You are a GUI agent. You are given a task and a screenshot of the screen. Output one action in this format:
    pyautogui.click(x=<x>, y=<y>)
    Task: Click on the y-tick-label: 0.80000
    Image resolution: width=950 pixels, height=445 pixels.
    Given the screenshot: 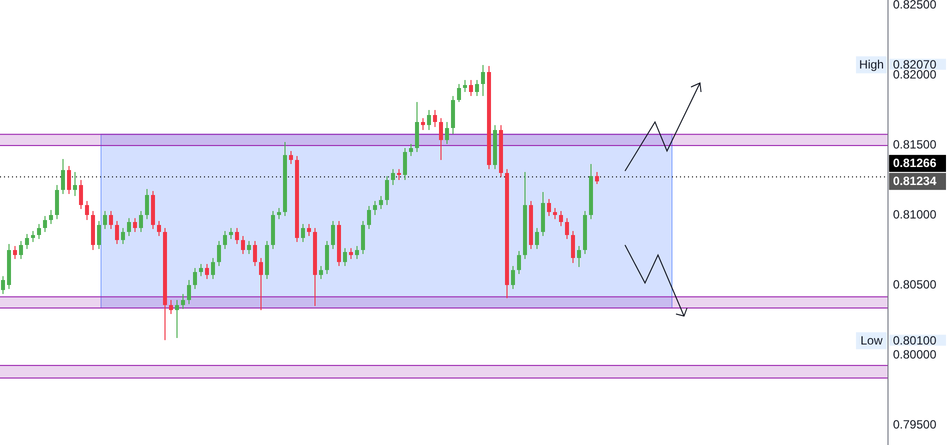 What is the action you would take?
    pyautogui.click(x=915, y=354)
    